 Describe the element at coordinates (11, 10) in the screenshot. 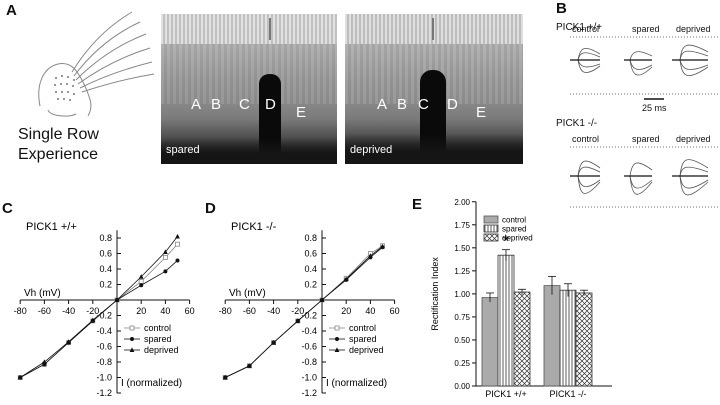

I see `panel-a-letter: A` at that location.